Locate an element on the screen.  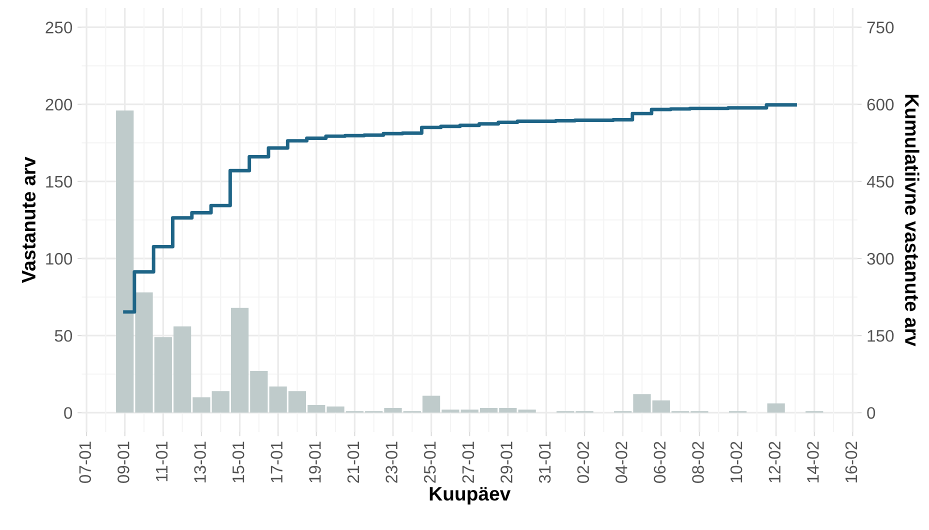
x-tick-label: 25-01 is located at coordinates (430, 462).